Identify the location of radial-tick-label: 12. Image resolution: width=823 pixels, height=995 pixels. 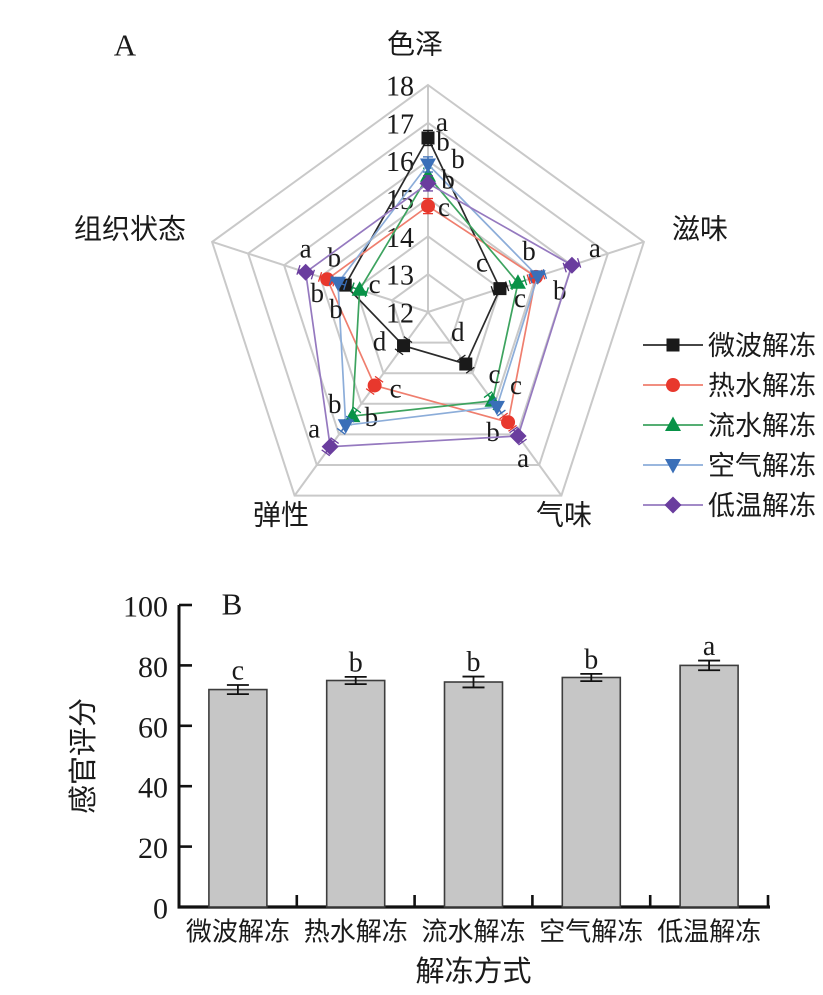
(400, 314).